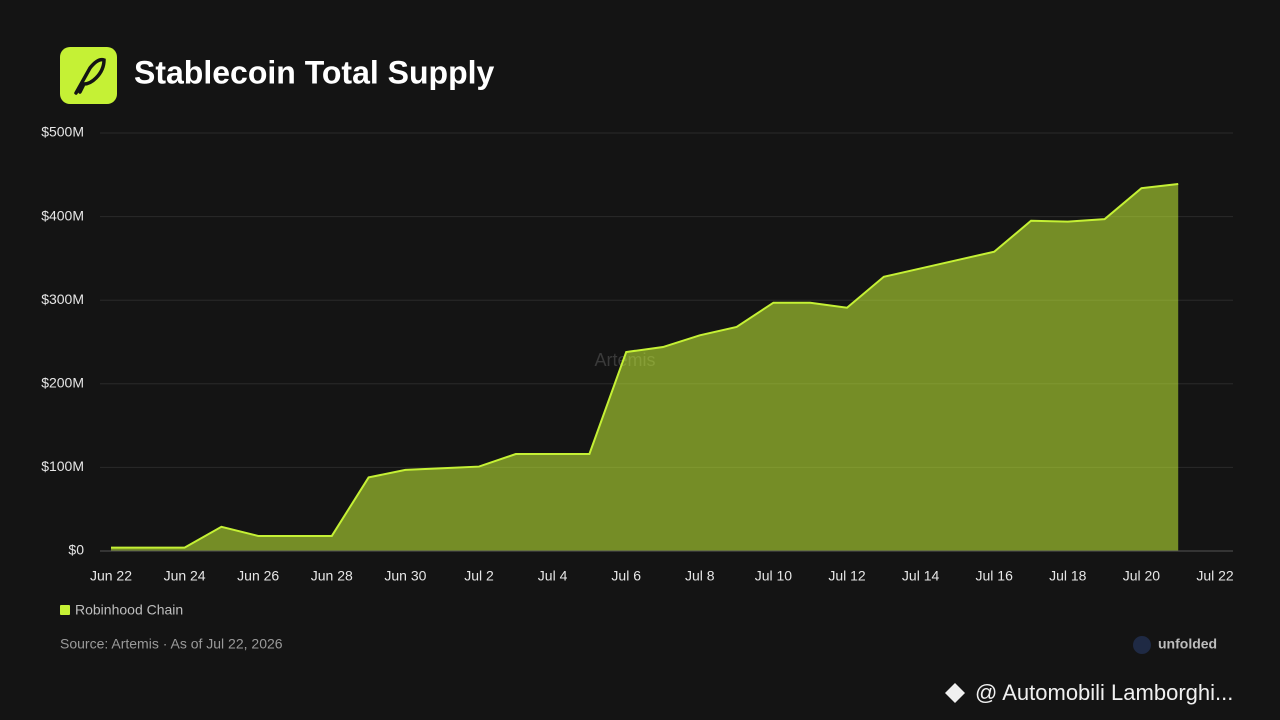  I want to click on logo, so click(88, 75).